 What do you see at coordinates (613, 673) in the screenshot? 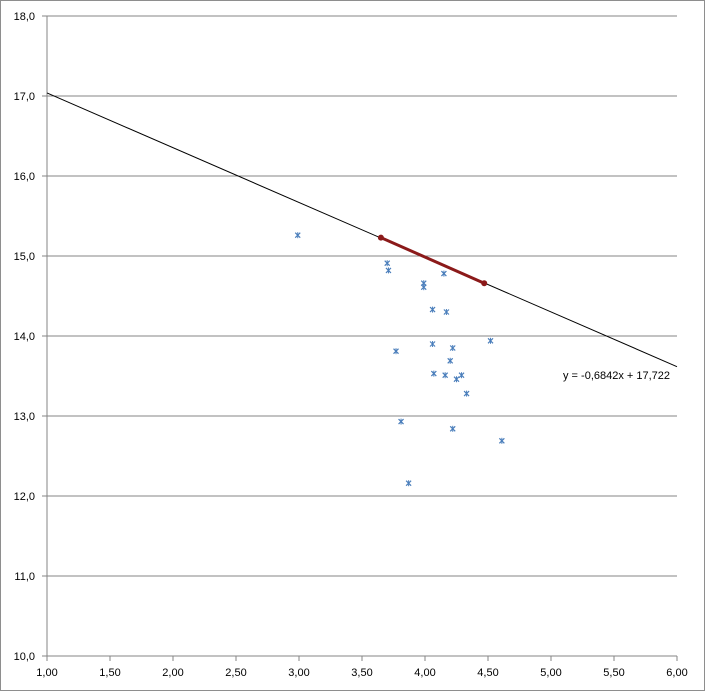
I see `x-tick-label: 5,50` at bounding box center [613, 673].